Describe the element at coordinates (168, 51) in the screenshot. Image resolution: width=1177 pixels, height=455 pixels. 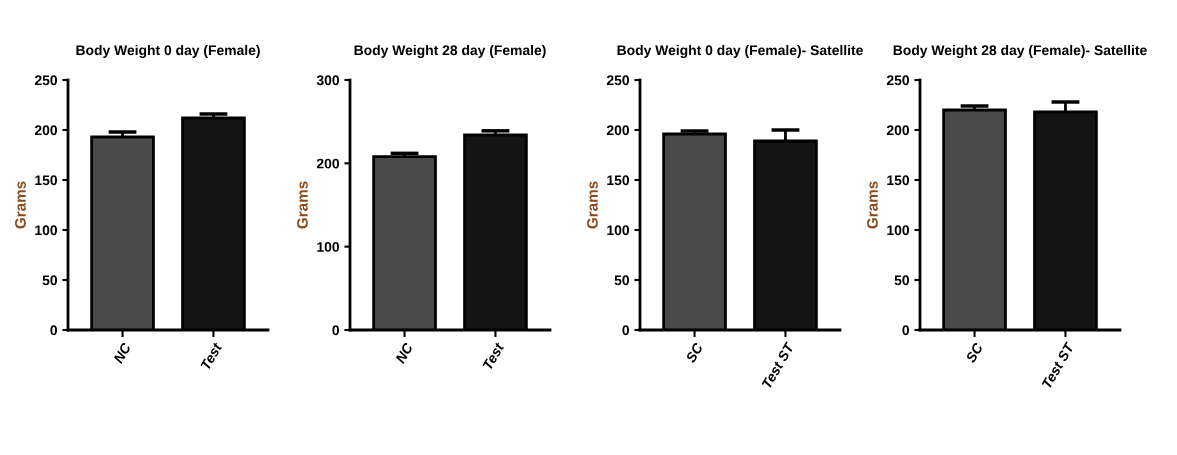
I see `chart-title: Body Weight 0 day (Female)` at that location.